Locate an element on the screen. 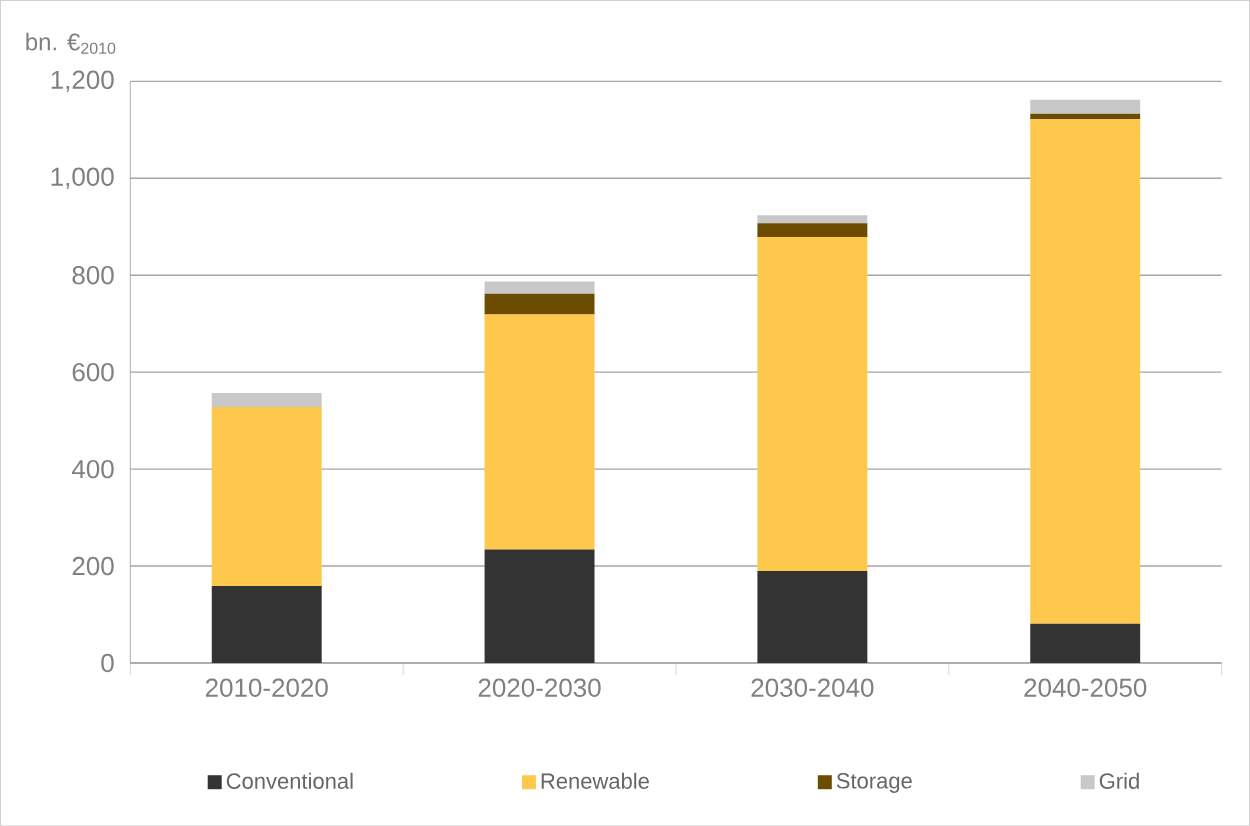 The width and height of the screenshot is (1250, 826). legend-label: Conventional is located at coordinates (289, 780).